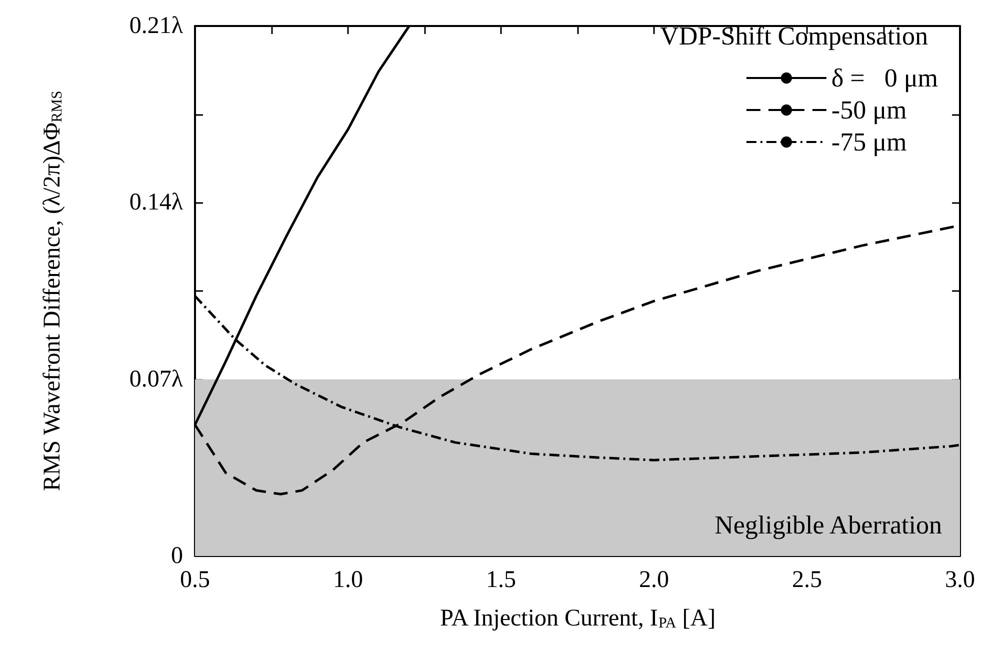 The width and height of the screenshot is (988, 669). Describe the element at coordinates (195, 580) in the screenshot. I see `x-tick-label: 0.5` at that location.